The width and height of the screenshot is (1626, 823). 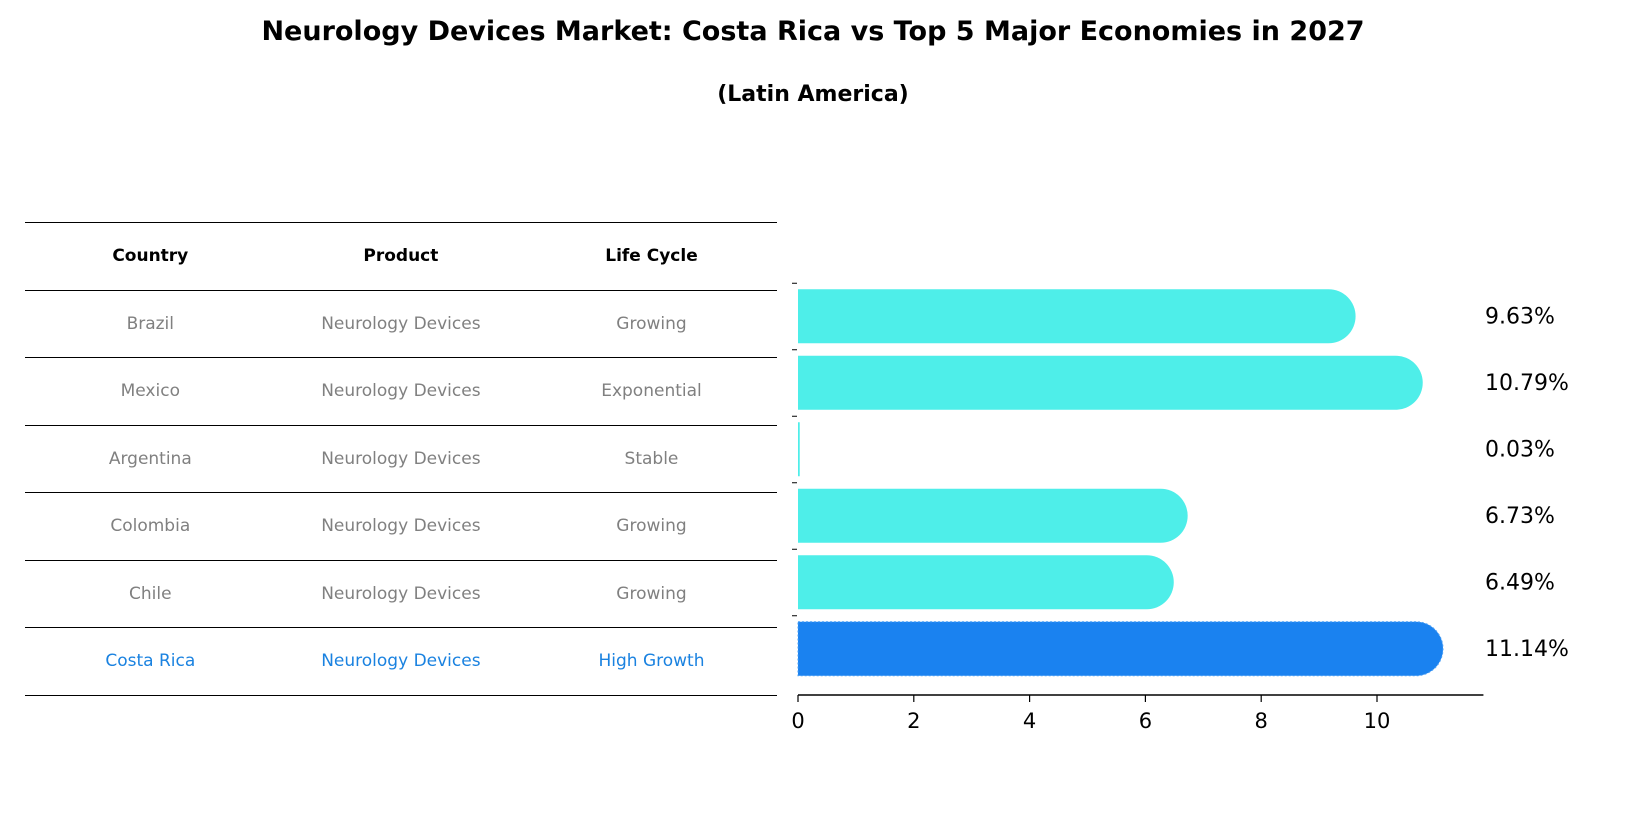 What do you see at coordinates (1029, 721) in the screenshot?
I see `x-tick-label: 4` at bounding box center [1029, 721].